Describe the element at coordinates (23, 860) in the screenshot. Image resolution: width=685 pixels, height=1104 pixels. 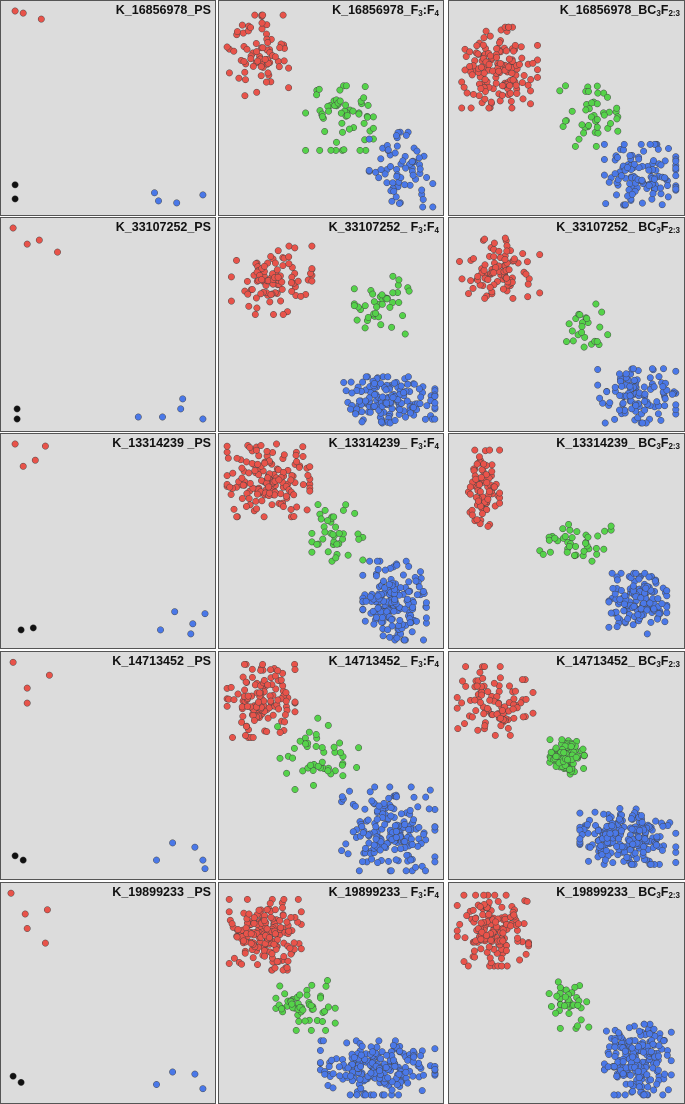
I see `scatter-point-black` at that location.